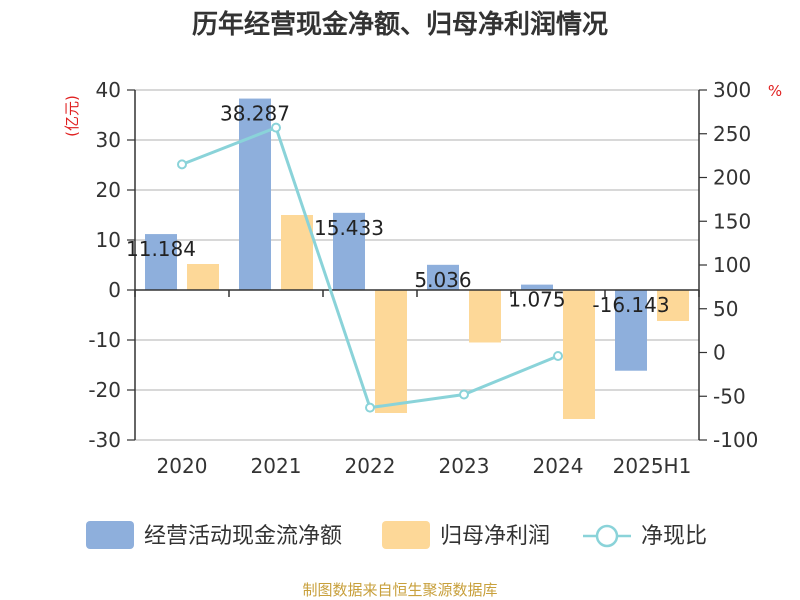 This screenshot has width=800, height=600. I want to click on right-tick-label: 150, so click(732, 221).